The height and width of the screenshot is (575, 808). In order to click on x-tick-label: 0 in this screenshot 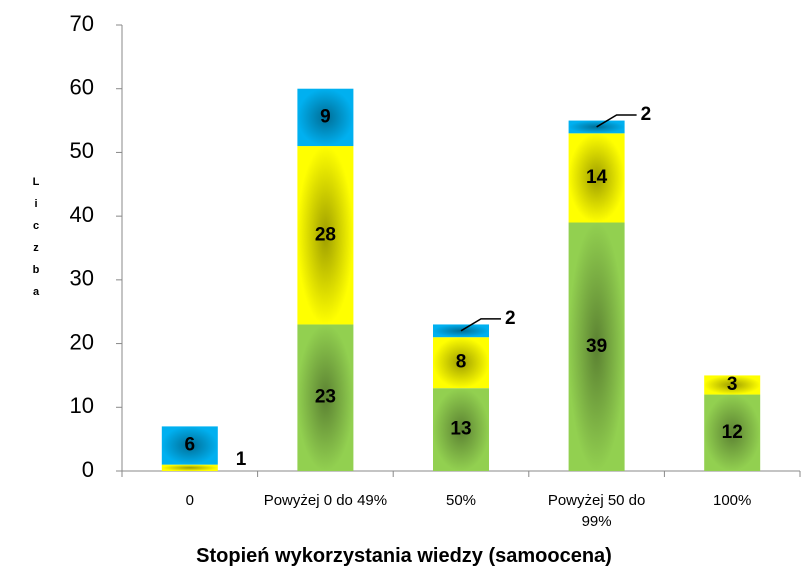, I will do `click(189, 500)`.